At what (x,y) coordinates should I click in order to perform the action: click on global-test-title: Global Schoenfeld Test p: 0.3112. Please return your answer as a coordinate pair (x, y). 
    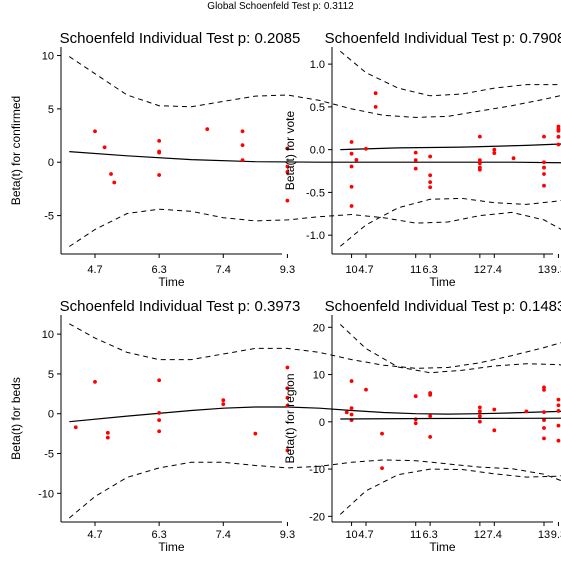
    Looking at the image, I should click on (280, 6).